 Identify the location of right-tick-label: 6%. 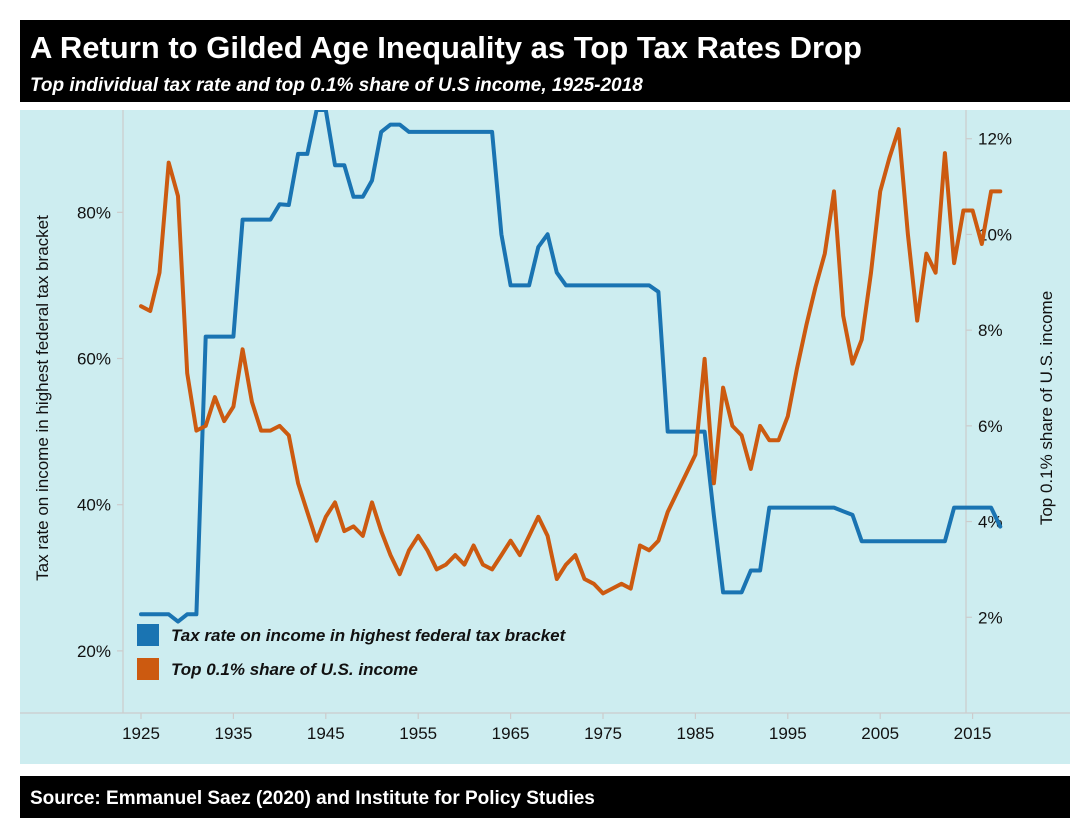
(990, 426).